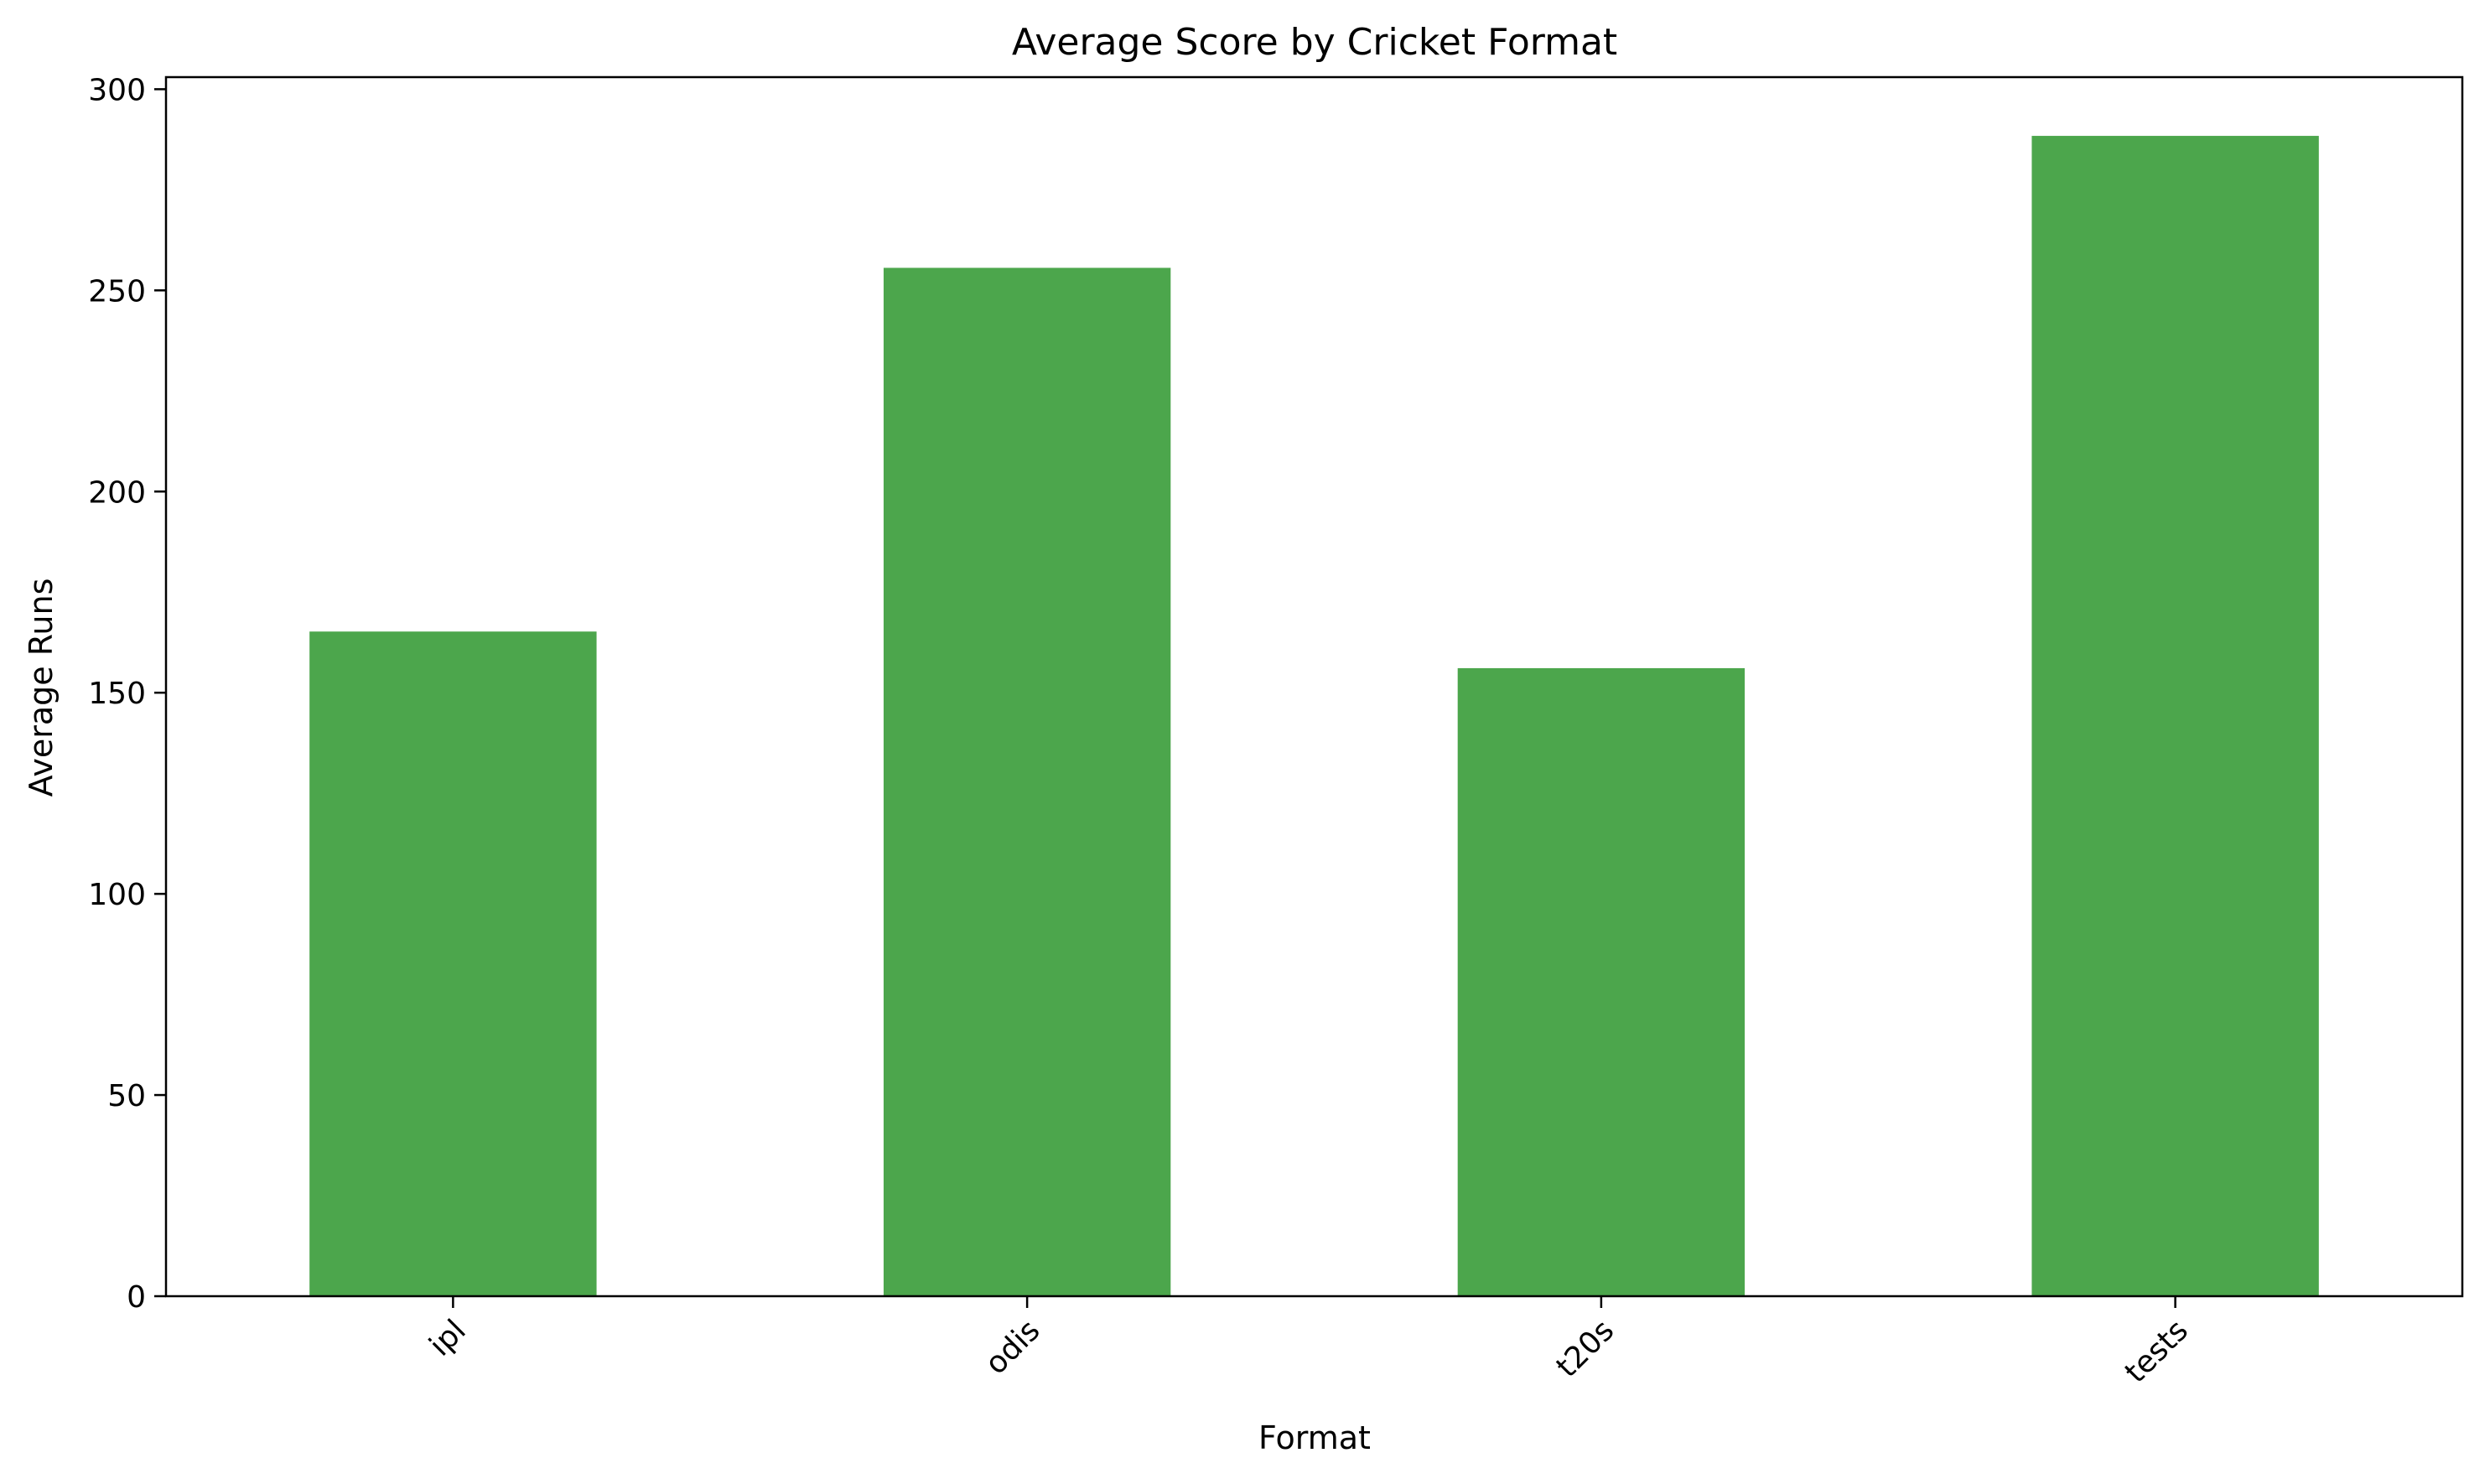 This screenshot has height=1484, width=2490. Describe the element at coordinates (117, 90) in the screenshot. I see `y-tick-label: 300` at that location.